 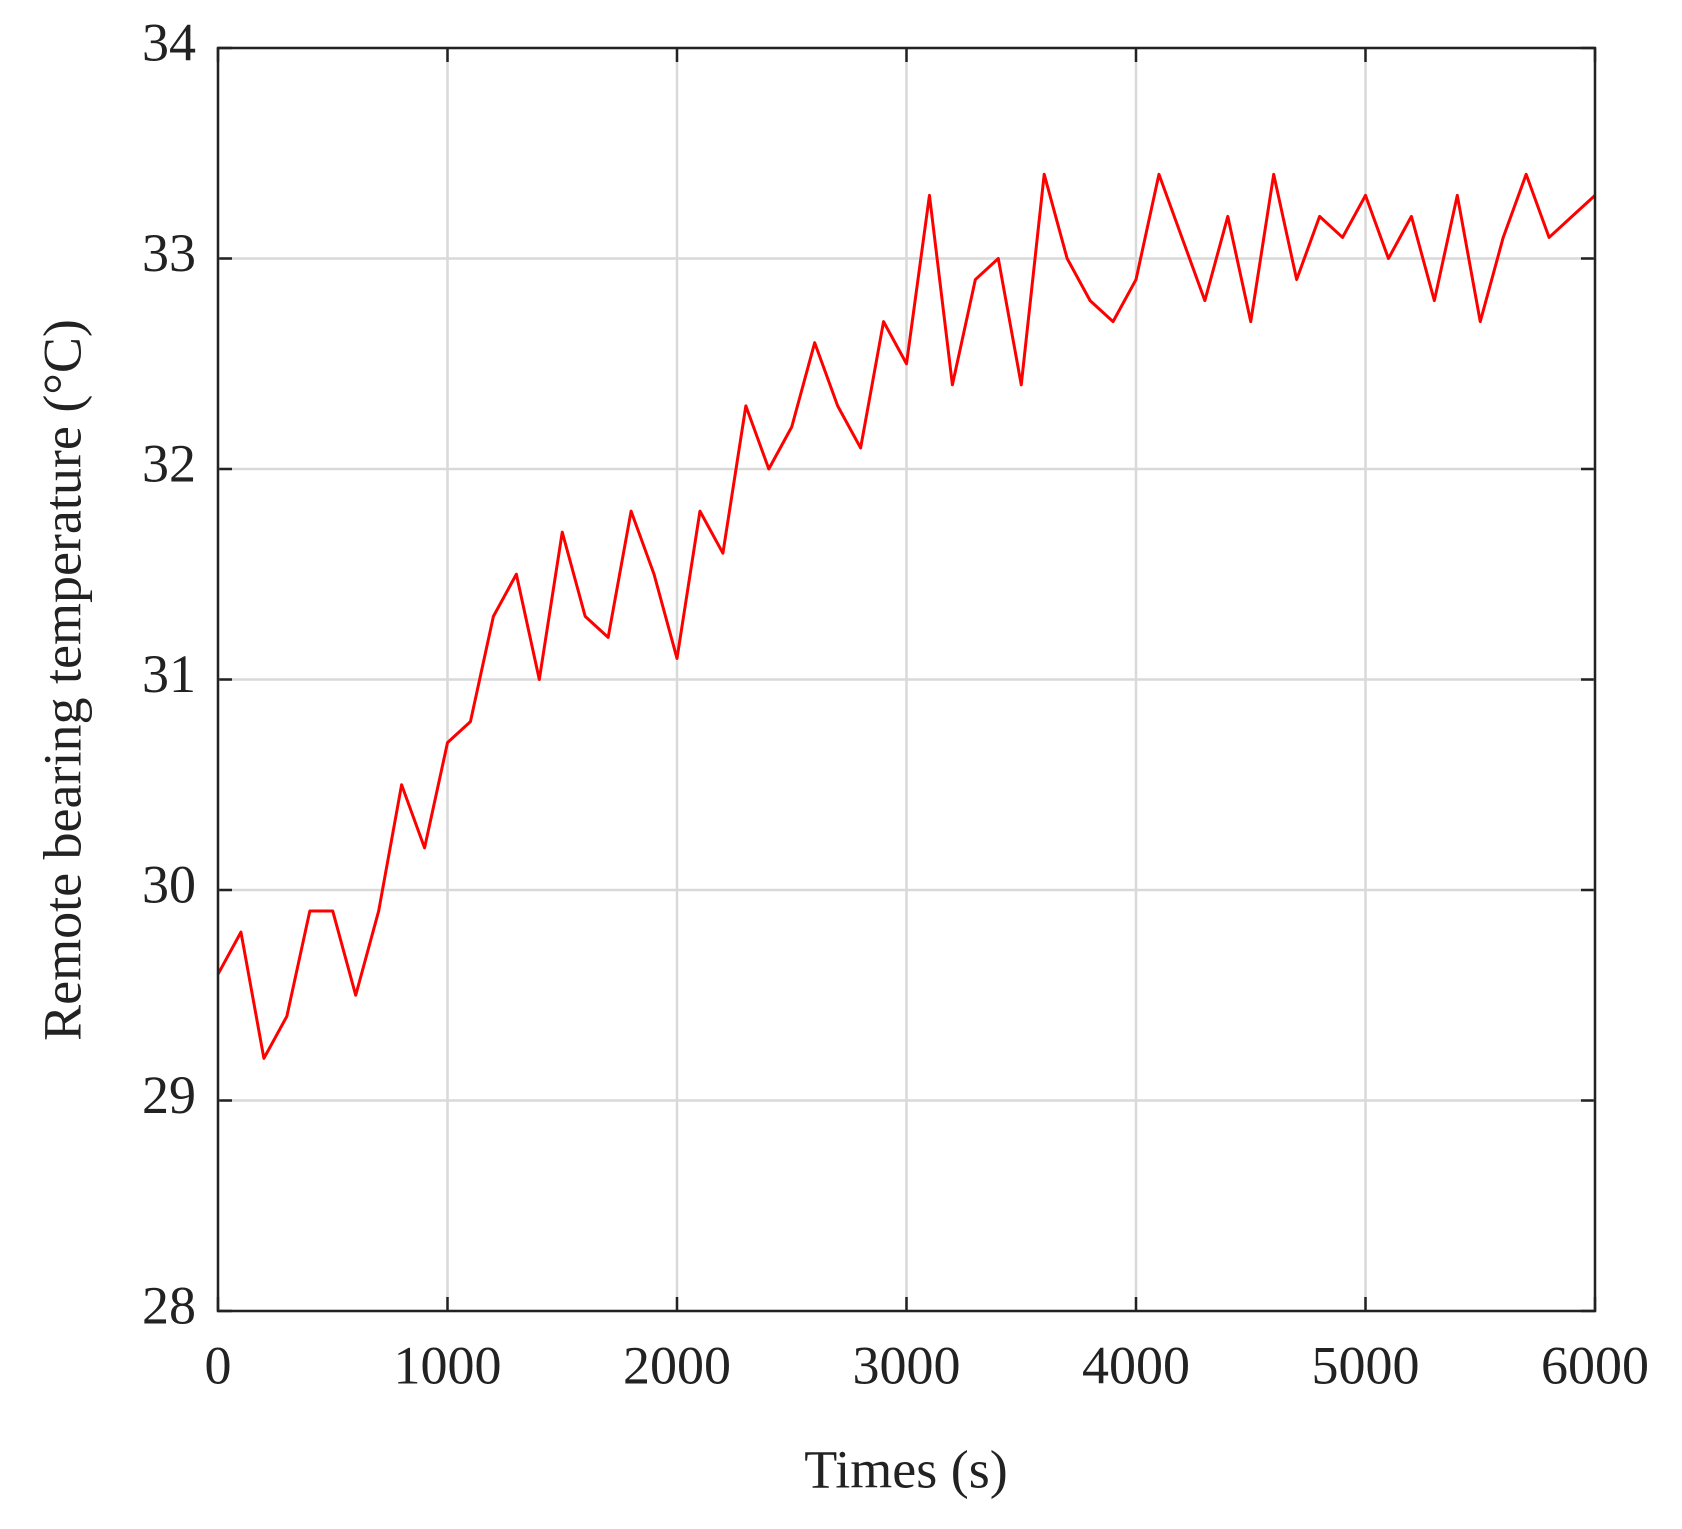 I want to click on x-tick-label: 1000, so click(x=448, y=1365).